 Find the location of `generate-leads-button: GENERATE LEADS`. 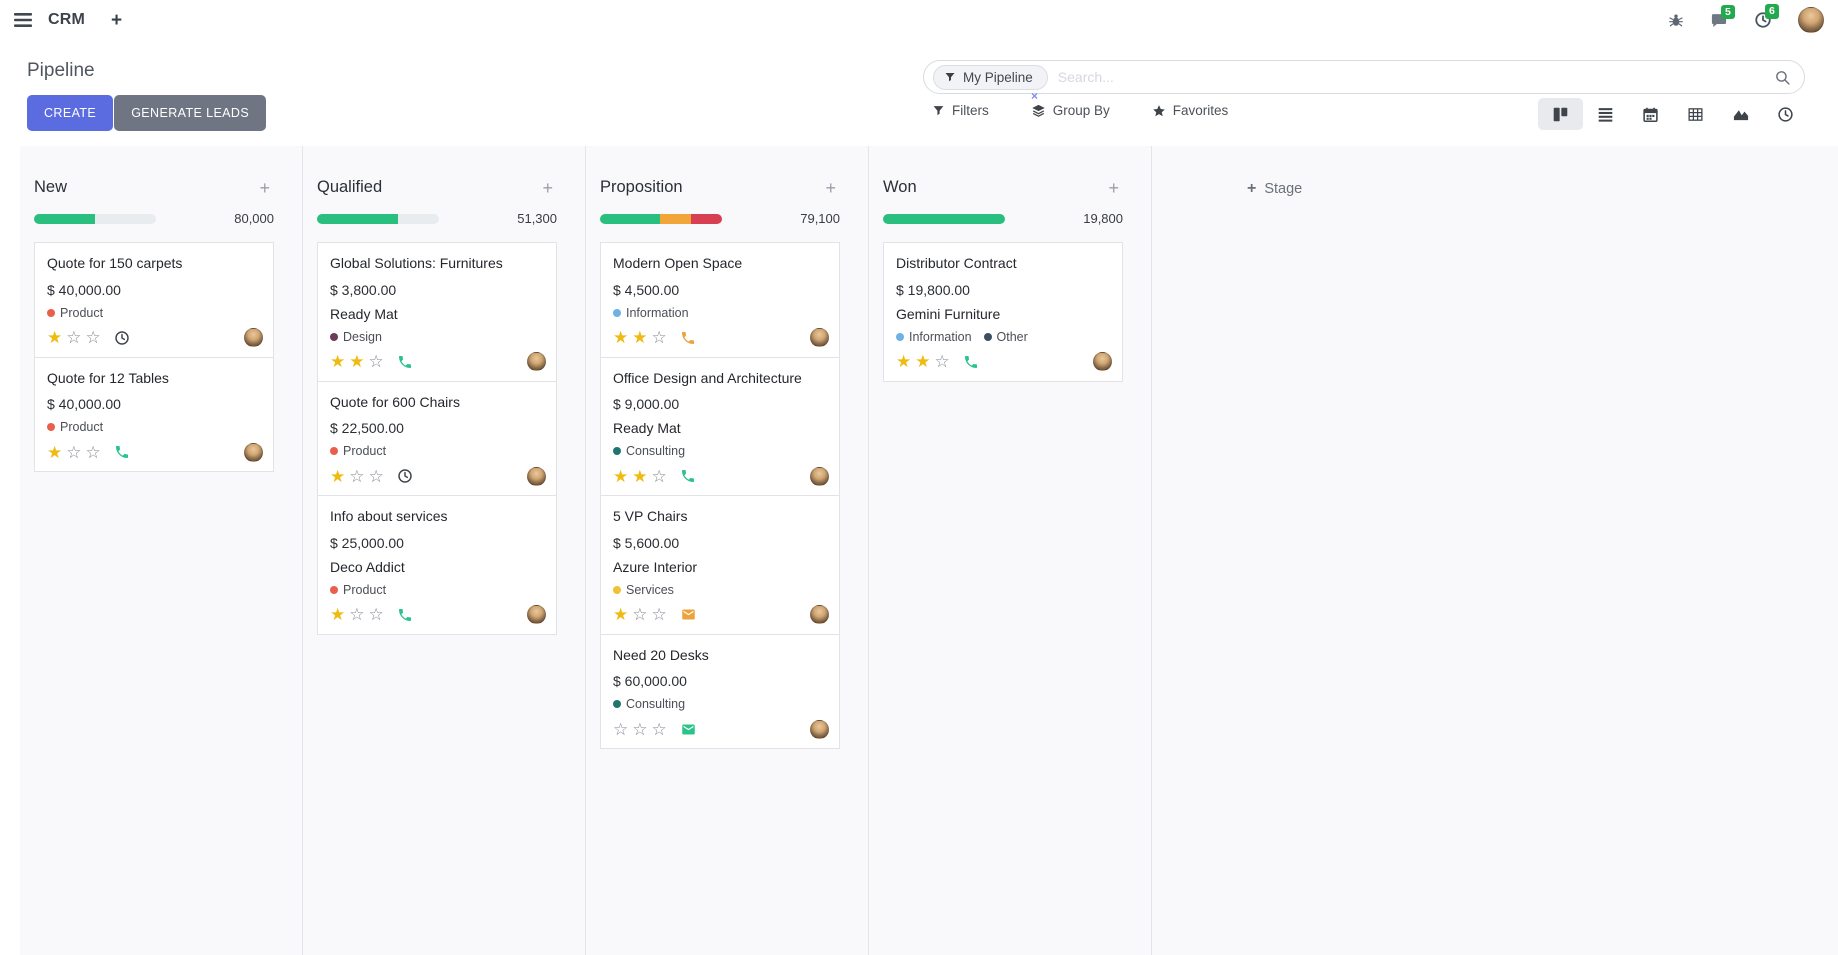

generate-leads-button: GENERATE LEADS is located at coordinates (190, 113).